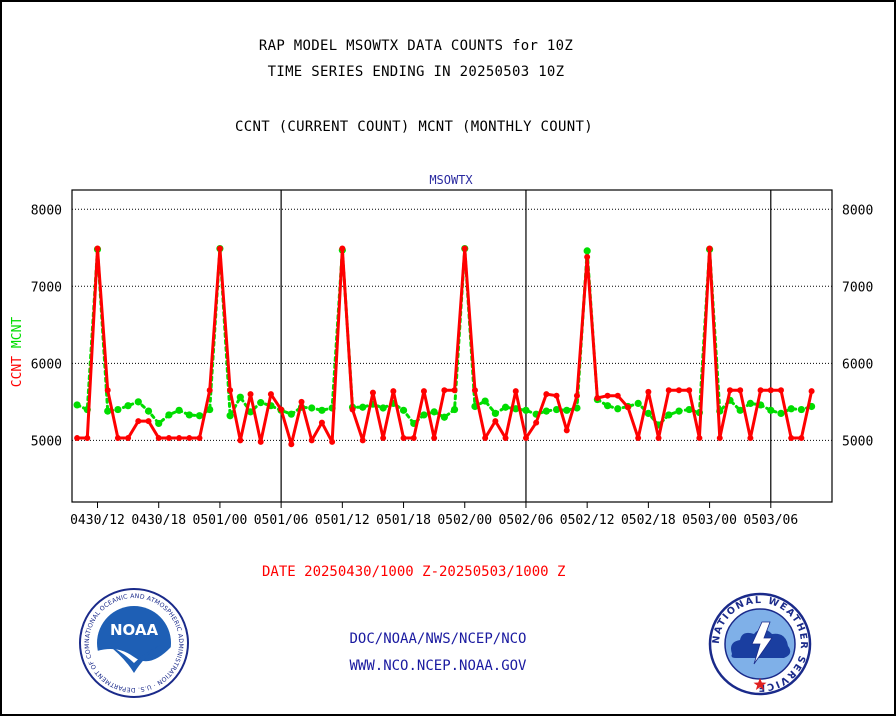 Image resolution: width=896 pixels, height=716 pixels. Describe the element at coordinates (438, 639) in the screenshot. I see `credit-line-1: DOC/NOAA/NWS/NCEP/NCO` at that location.